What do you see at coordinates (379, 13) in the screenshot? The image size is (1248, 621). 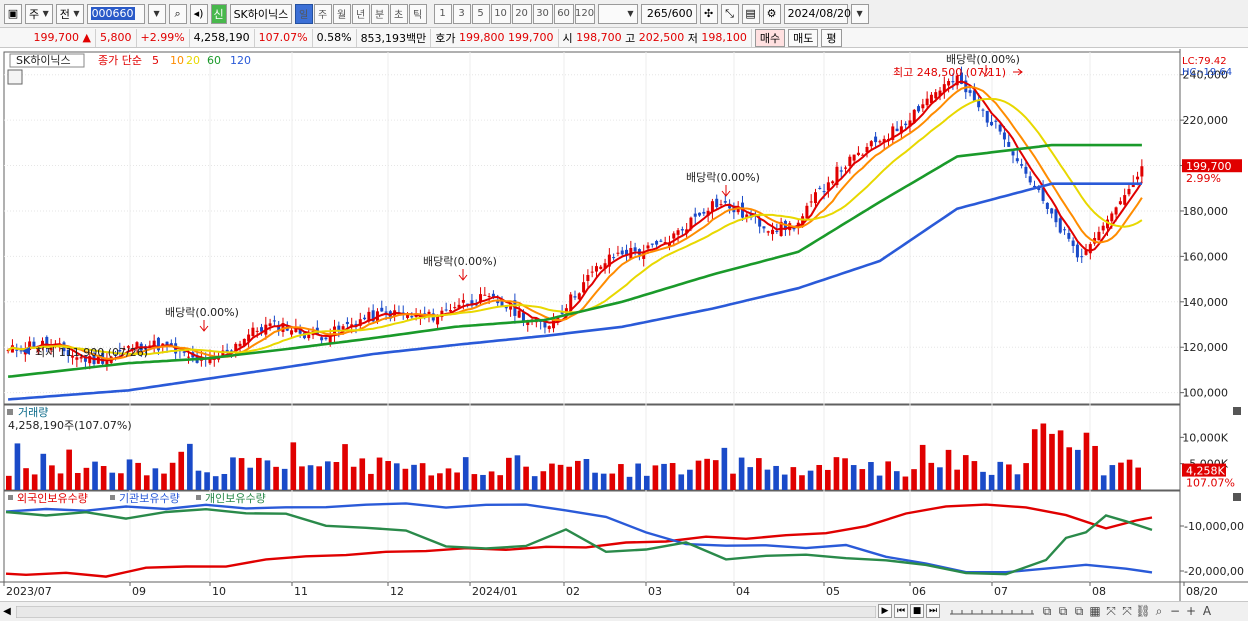 I see `period-tab: 분` at bounding box center [379, 13].